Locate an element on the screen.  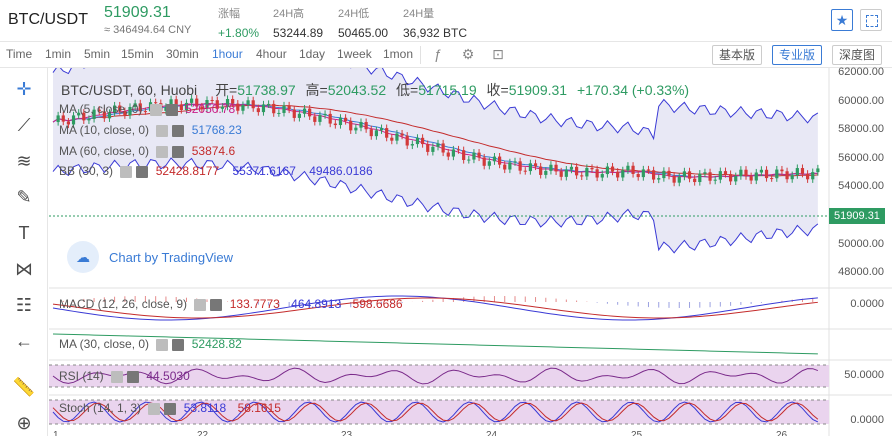
rsi-legend: RSI (14) 44.5030 is located at coordinates (124, 376).